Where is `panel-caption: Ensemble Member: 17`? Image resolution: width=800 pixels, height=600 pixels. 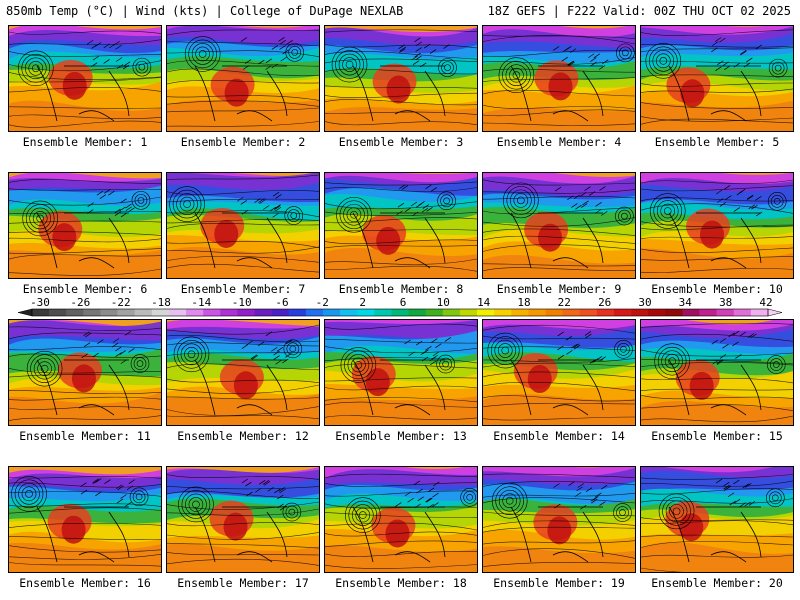
panel-caption: Ensemble Member: 17 is located at coordinates (243, 583).